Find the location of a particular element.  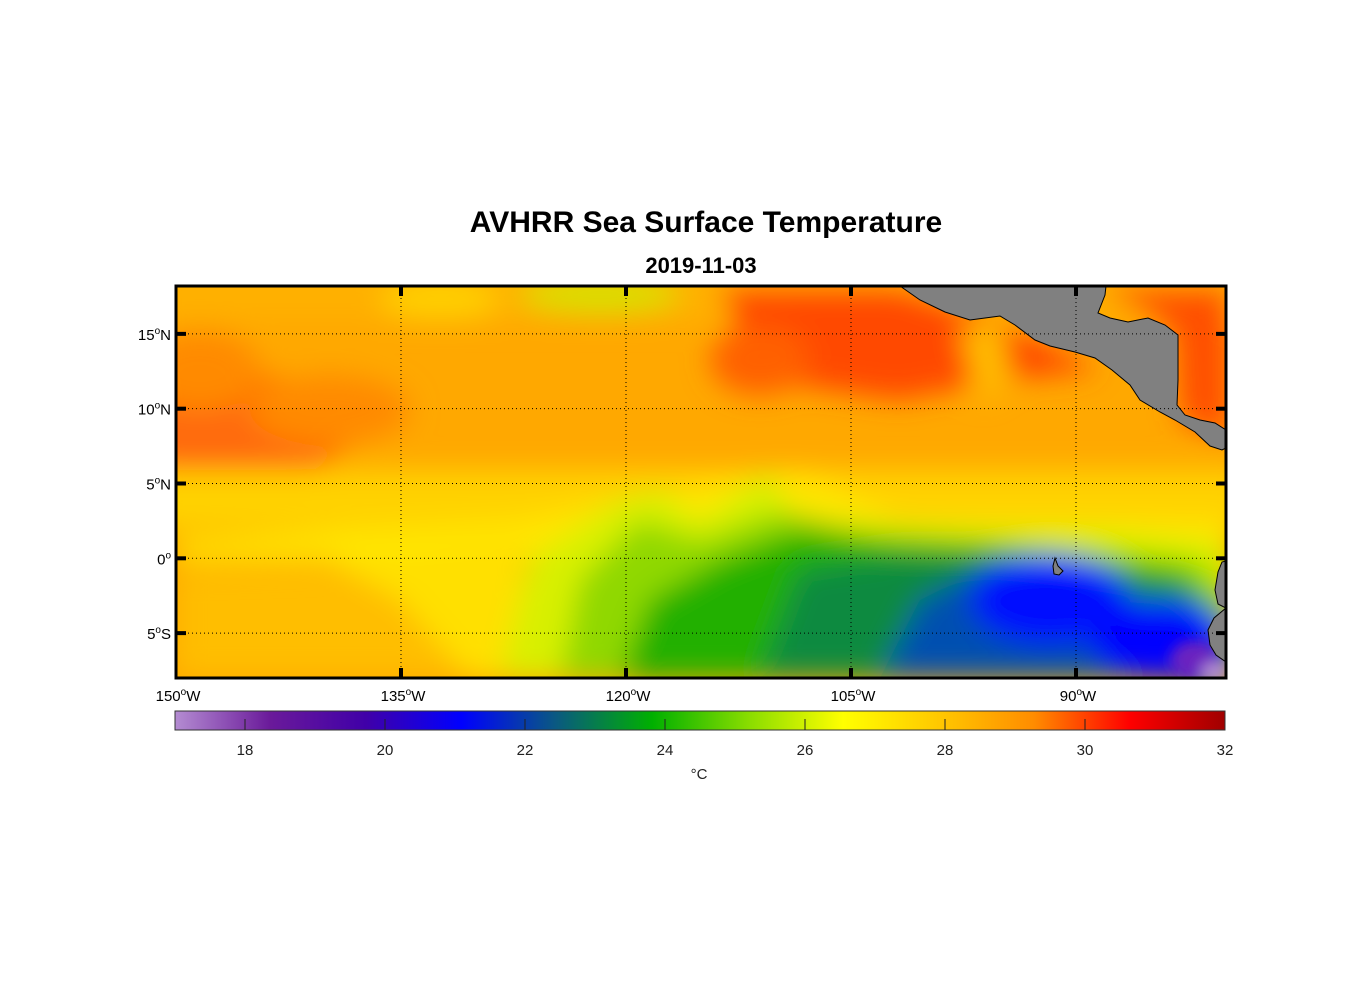

lon-tick-label: 135oW is located at coordinates (404, 696).